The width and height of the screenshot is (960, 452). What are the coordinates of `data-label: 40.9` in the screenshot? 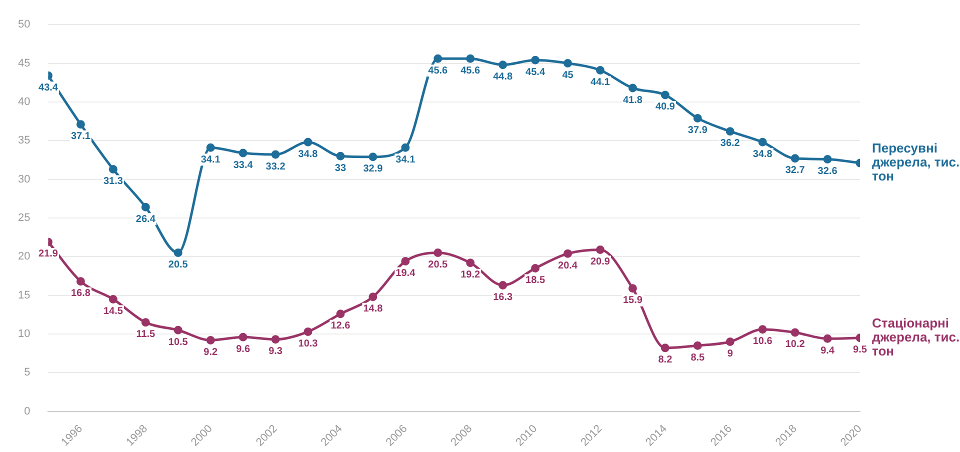 It's located at (665, 107).